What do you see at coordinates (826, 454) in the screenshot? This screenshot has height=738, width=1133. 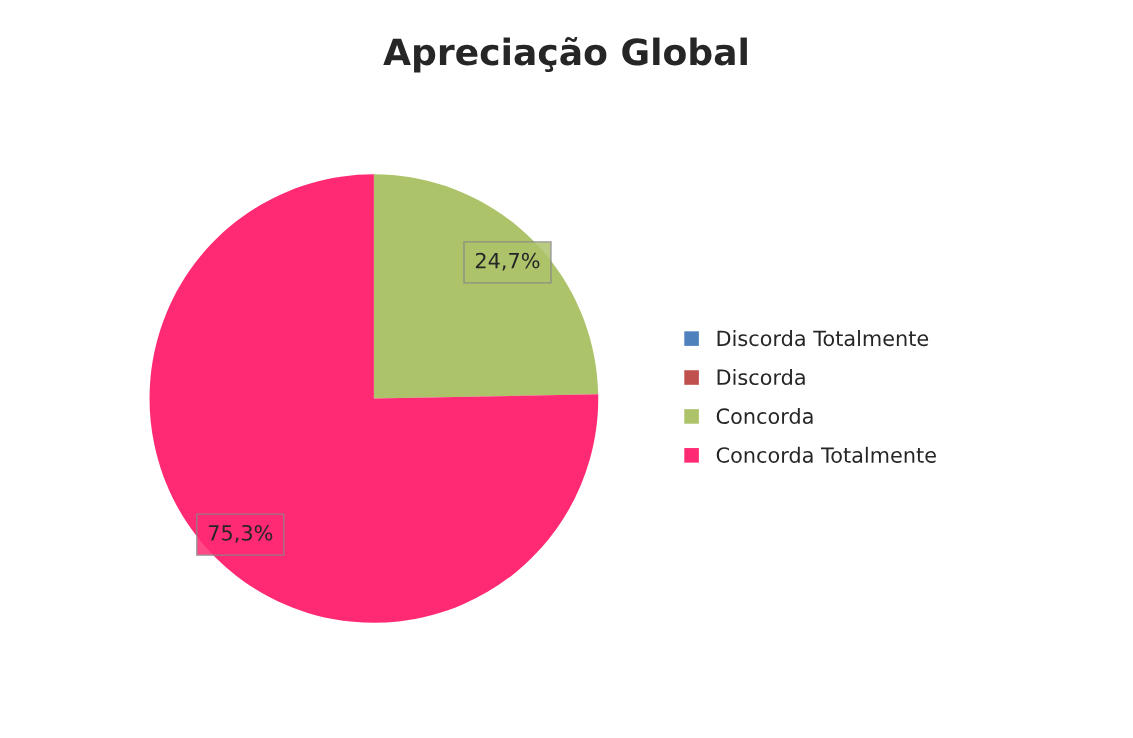 I see `legend-label: Concorda Totalmente` at bounding box center [826, 454].